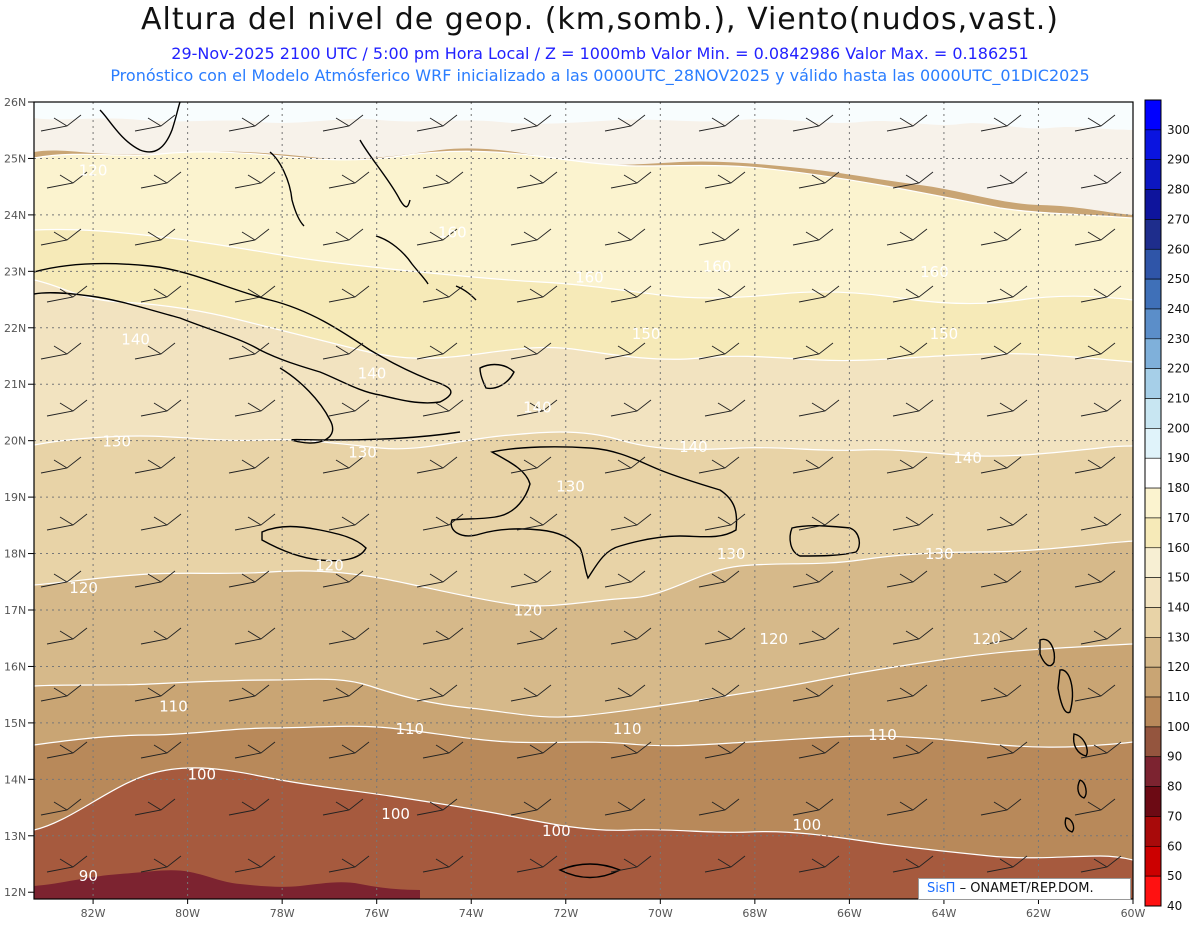  I want to click on lat-label: 16N, so click(15, 666).